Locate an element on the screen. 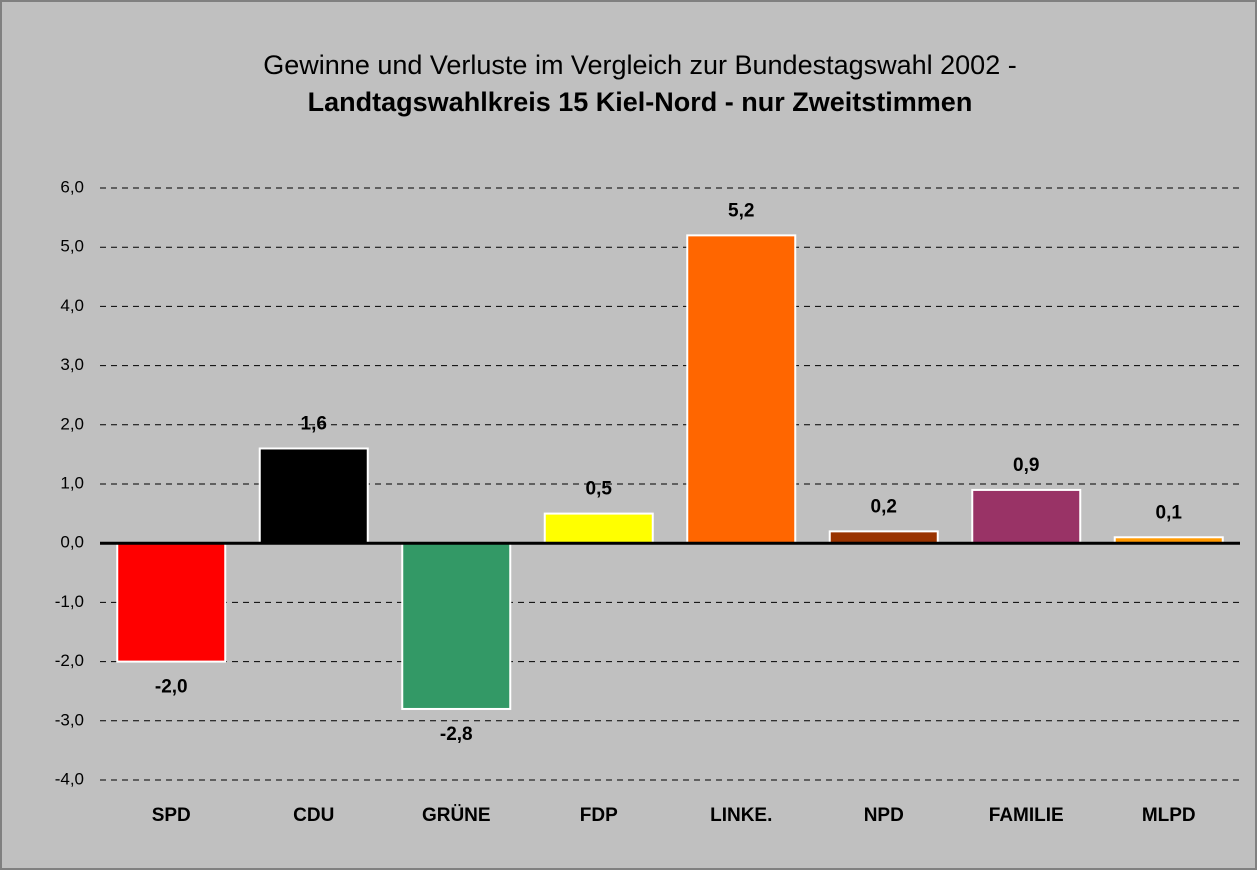  data-label: 0,5 is located at coordinates (599, 489).